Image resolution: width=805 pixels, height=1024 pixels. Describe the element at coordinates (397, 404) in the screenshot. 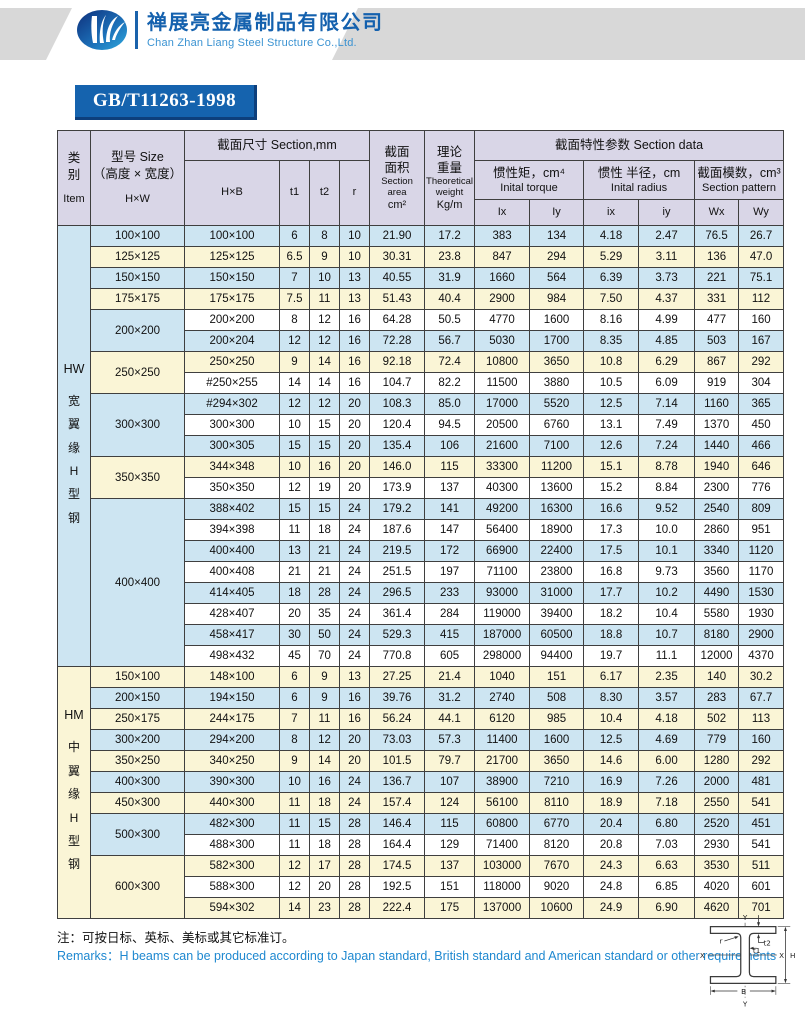

I see `cell-area: 108.3` at that location.